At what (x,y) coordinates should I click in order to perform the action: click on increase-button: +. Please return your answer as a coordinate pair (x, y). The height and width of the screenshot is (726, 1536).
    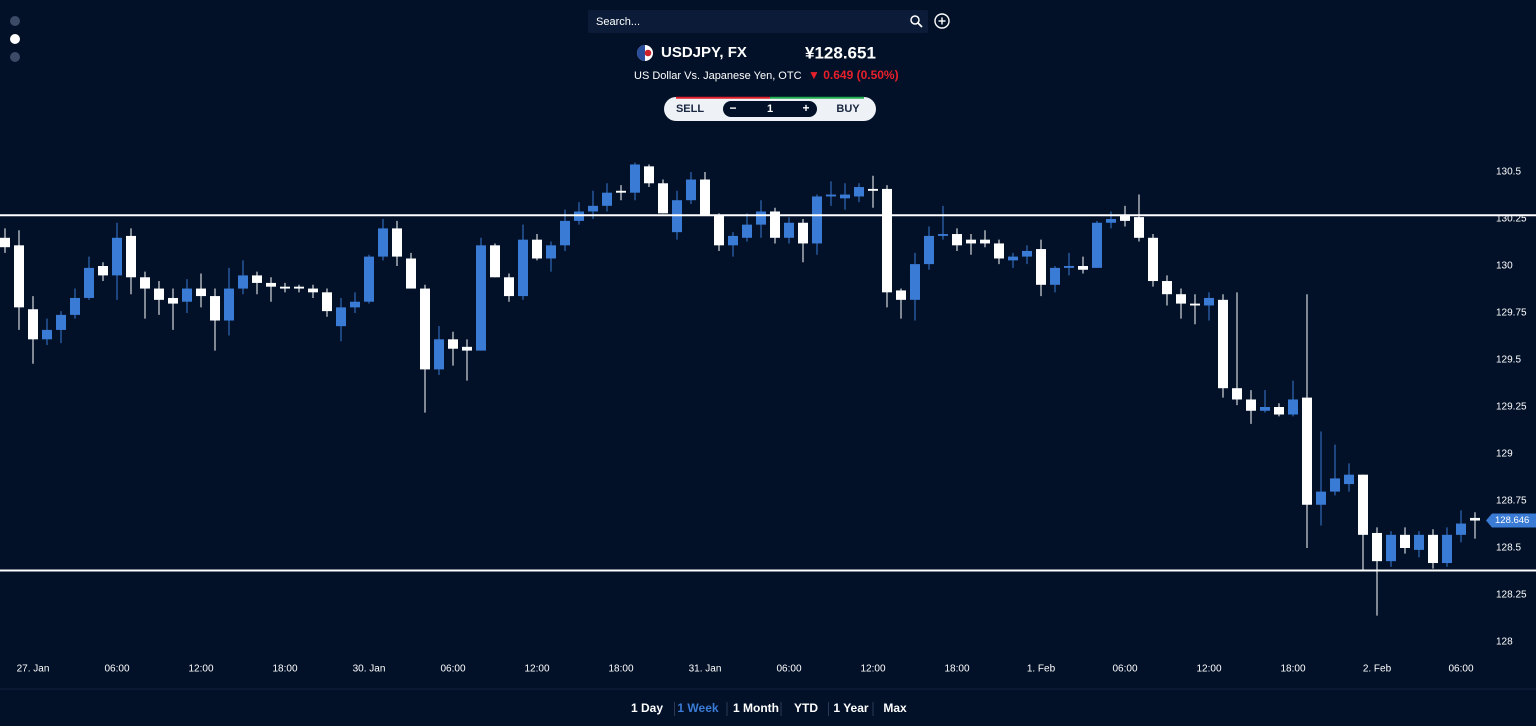
    Looking at the image, I should click on (805, 108).